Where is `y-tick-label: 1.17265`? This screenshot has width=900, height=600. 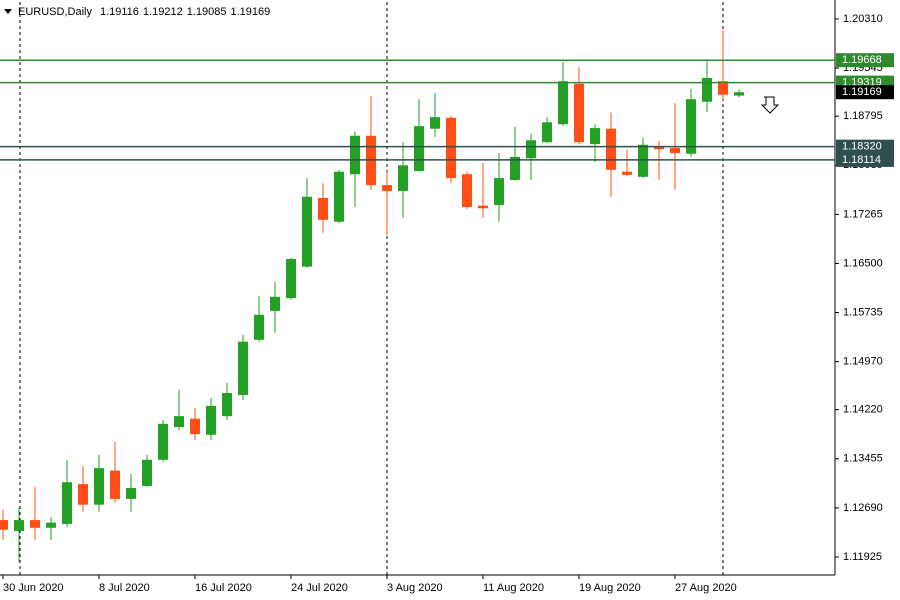 y-tick-label: 1.17265 is located at coordinates (863, 214).